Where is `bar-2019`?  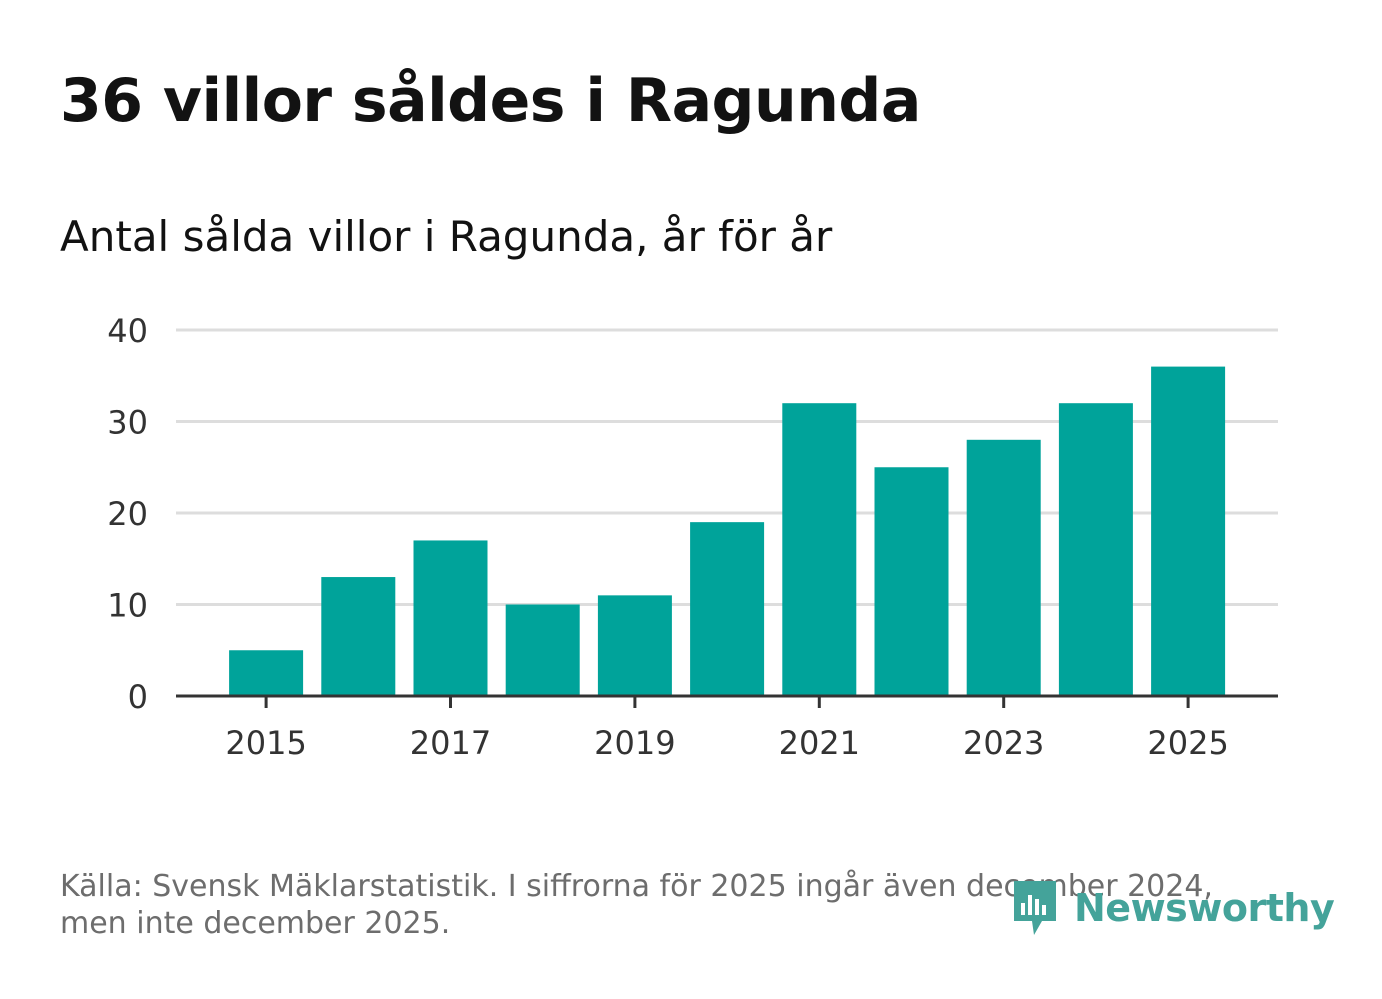
bar-2019 is located at coordinates (634, 645).